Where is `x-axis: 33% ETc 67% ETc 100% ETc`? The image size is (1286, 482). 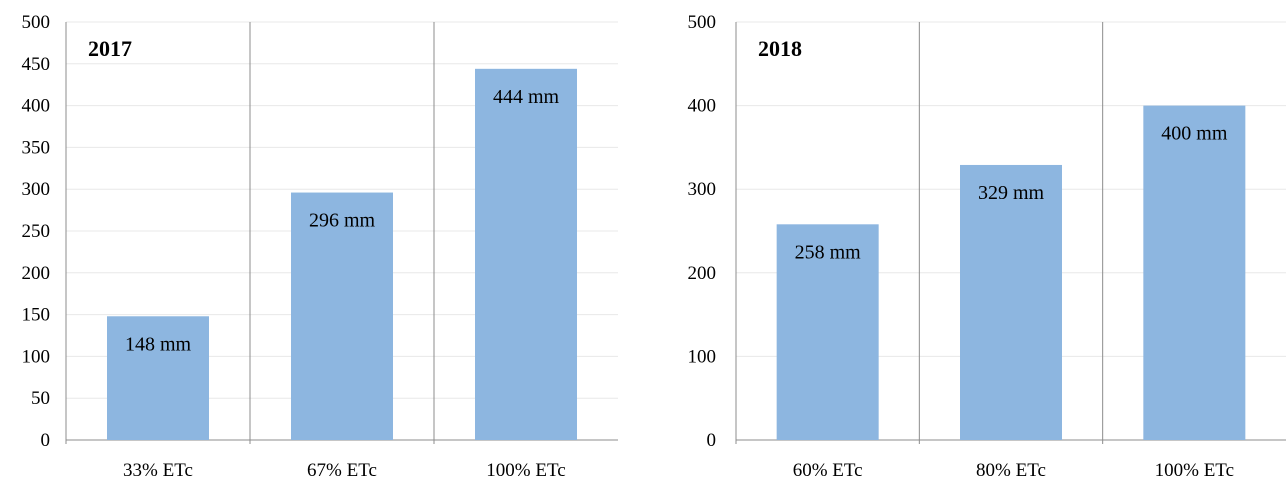 x-axis: 33% ETc 67% ETc 100% ETc is located at coordinates (344, 470).